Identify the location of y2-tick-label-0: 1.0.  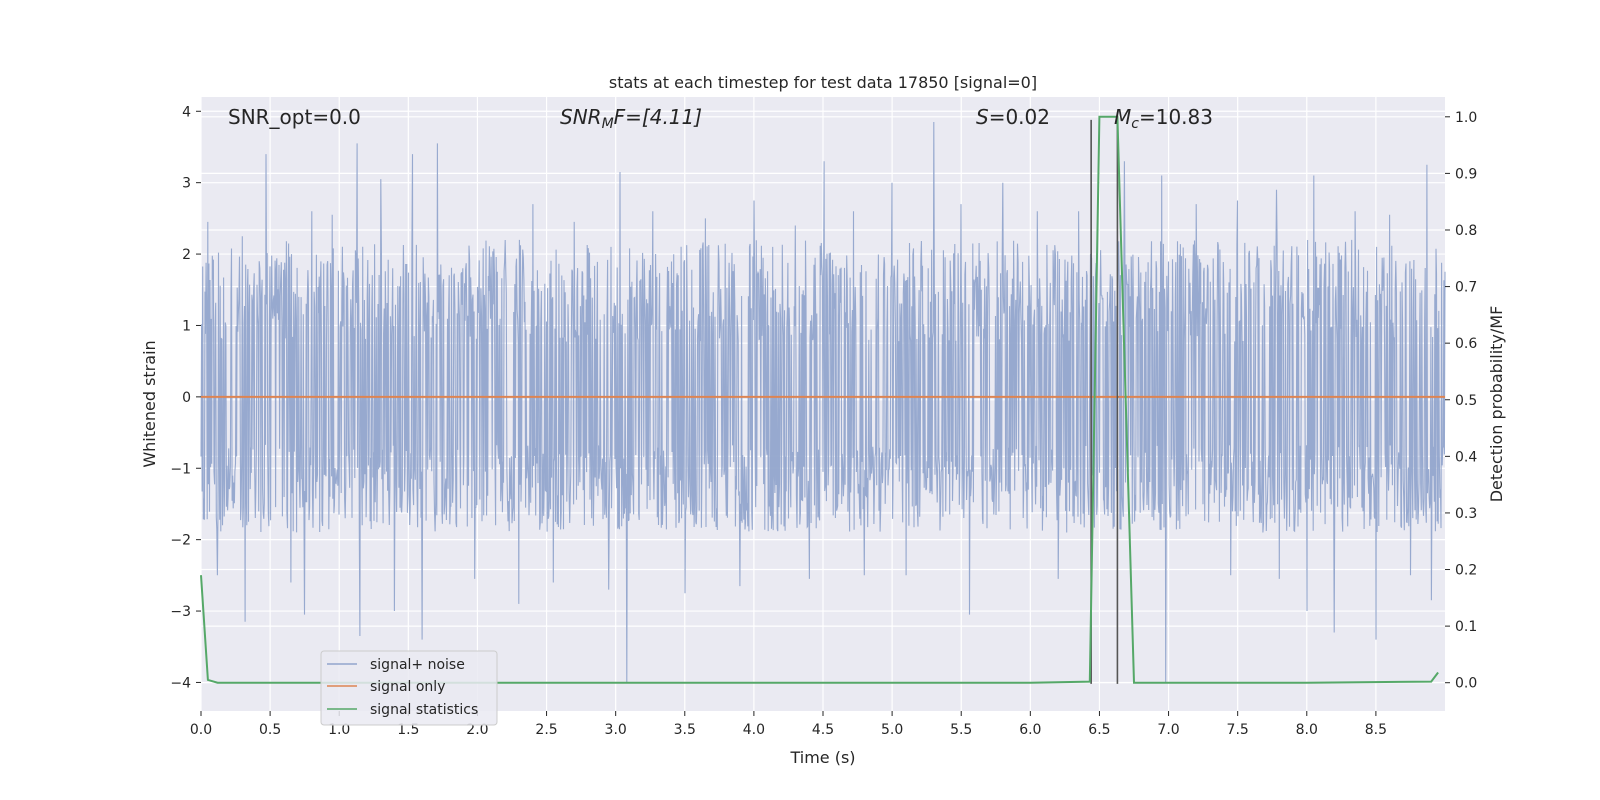
(1466, 118).